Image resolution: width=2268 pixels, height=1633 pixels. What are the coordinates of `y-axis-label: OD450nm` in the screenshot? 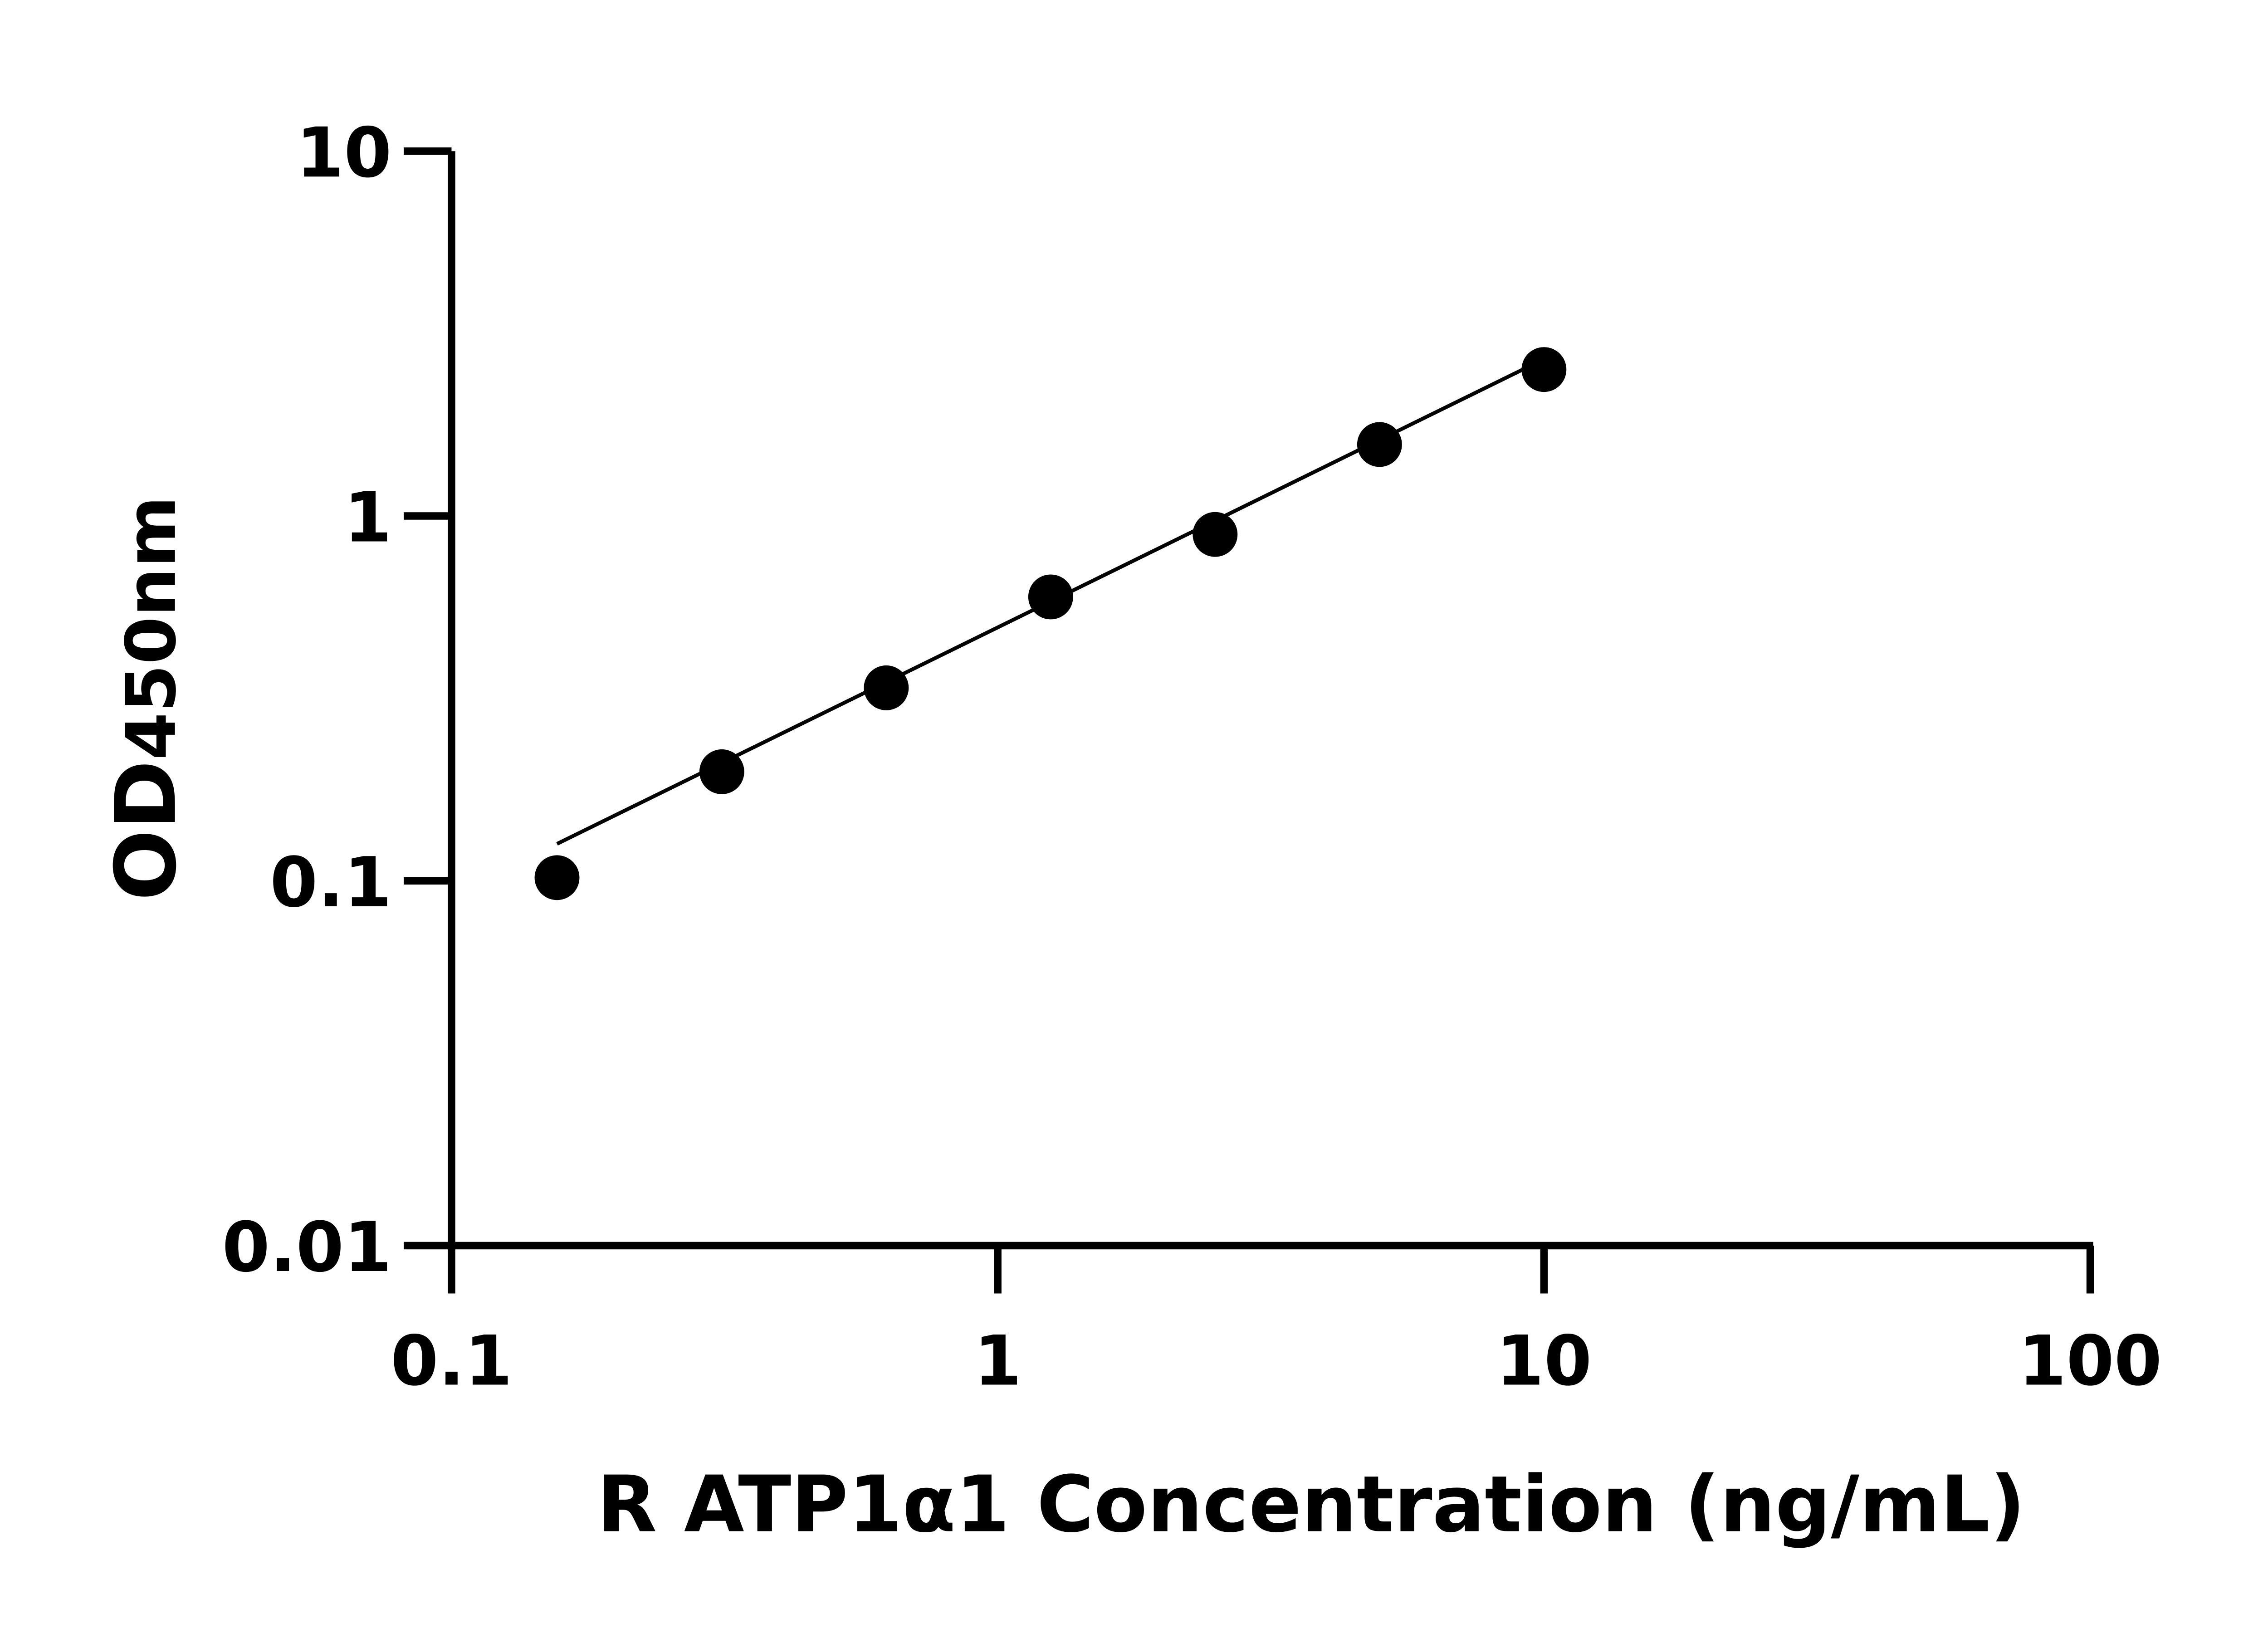 It's located at (147, 698).